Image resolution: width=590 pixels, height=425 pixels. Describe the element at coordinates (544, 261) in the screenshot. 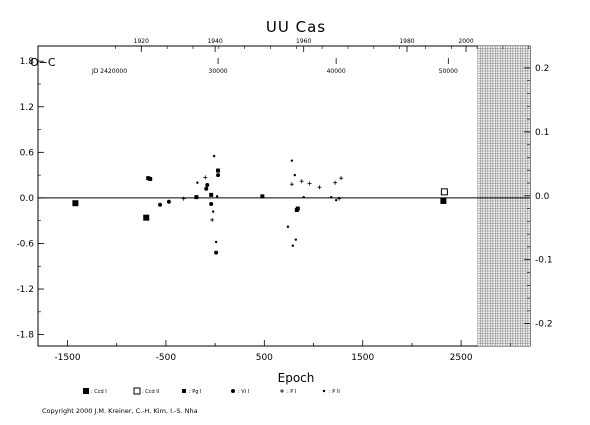

I see `right-tick-label: -0.1` at that location.